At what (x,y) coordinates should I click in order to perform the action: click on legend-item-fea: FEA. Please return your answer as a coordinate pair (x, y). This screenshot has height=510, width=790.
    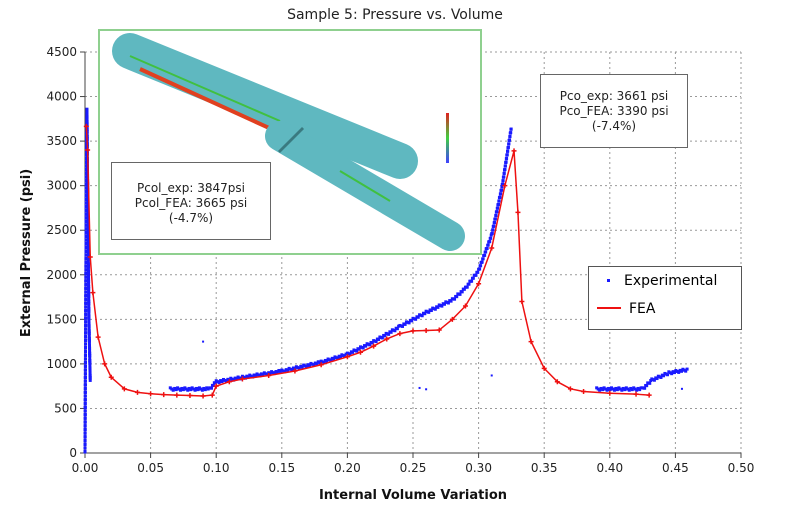
    Looking at the image, I should click on (626, 309).